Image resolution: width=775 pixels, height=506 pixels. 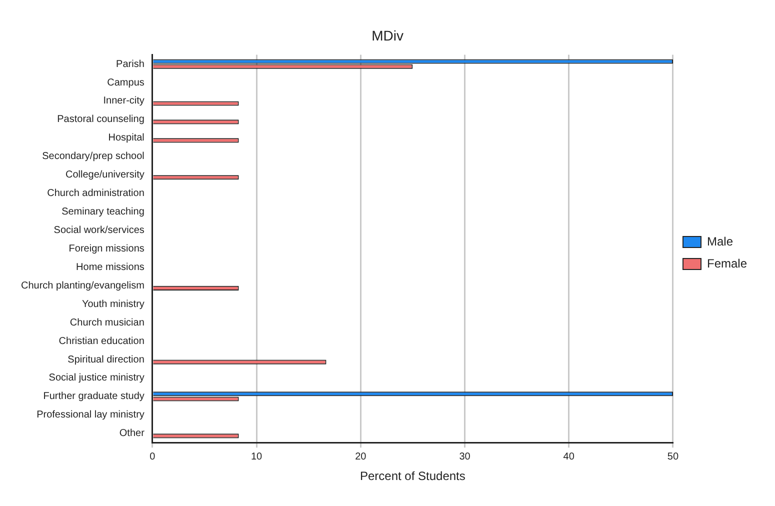 What do you see at coordinates (569, 456) in the screenshot?
I see `x-tick-label: 40` at bounding box center [569, 456].